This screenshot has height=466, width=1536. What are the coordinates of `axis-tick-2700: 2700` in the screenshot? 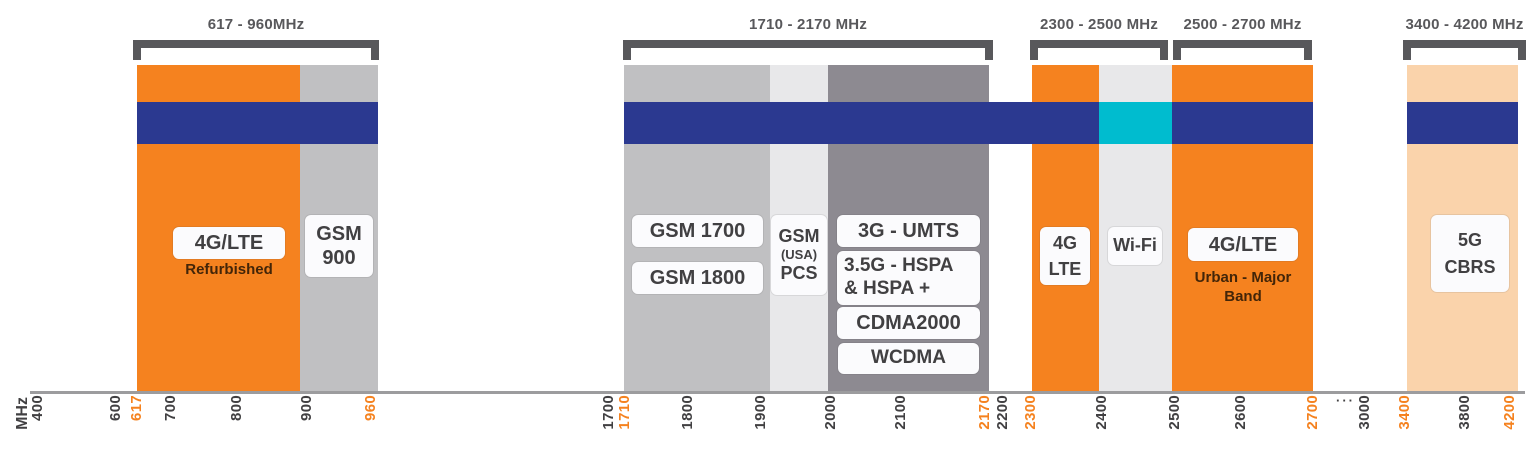 It's located at (1312, 412).